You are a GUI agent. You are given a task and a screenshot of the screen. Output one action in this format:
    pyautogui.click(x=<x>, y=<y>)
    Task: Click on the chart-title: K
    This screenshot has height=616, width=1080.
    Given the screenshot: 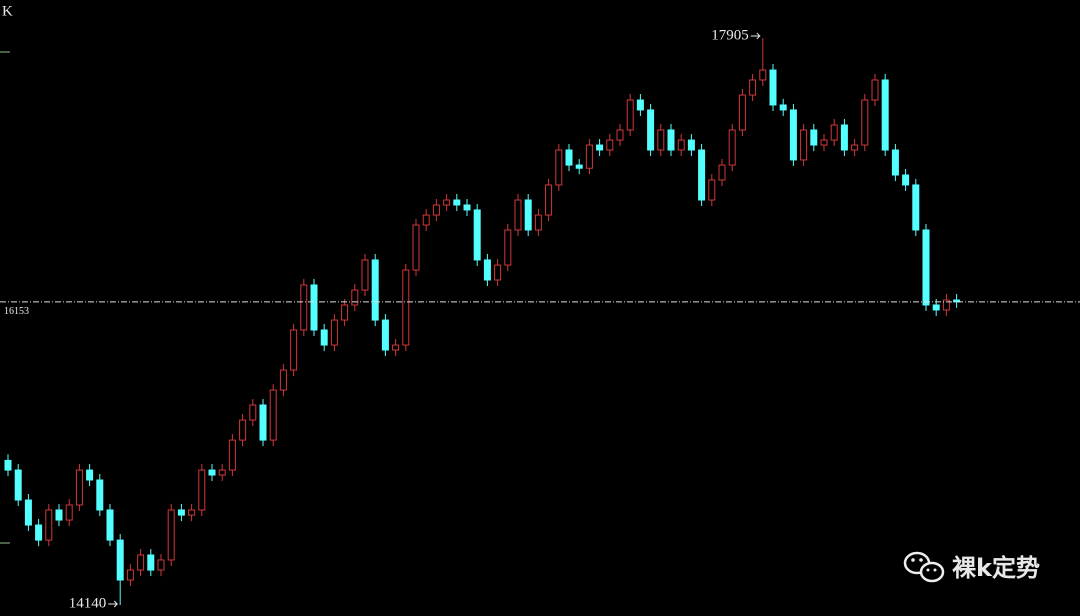 What is the action you would take?
    pyautogui.click(x=7, y=11)
    